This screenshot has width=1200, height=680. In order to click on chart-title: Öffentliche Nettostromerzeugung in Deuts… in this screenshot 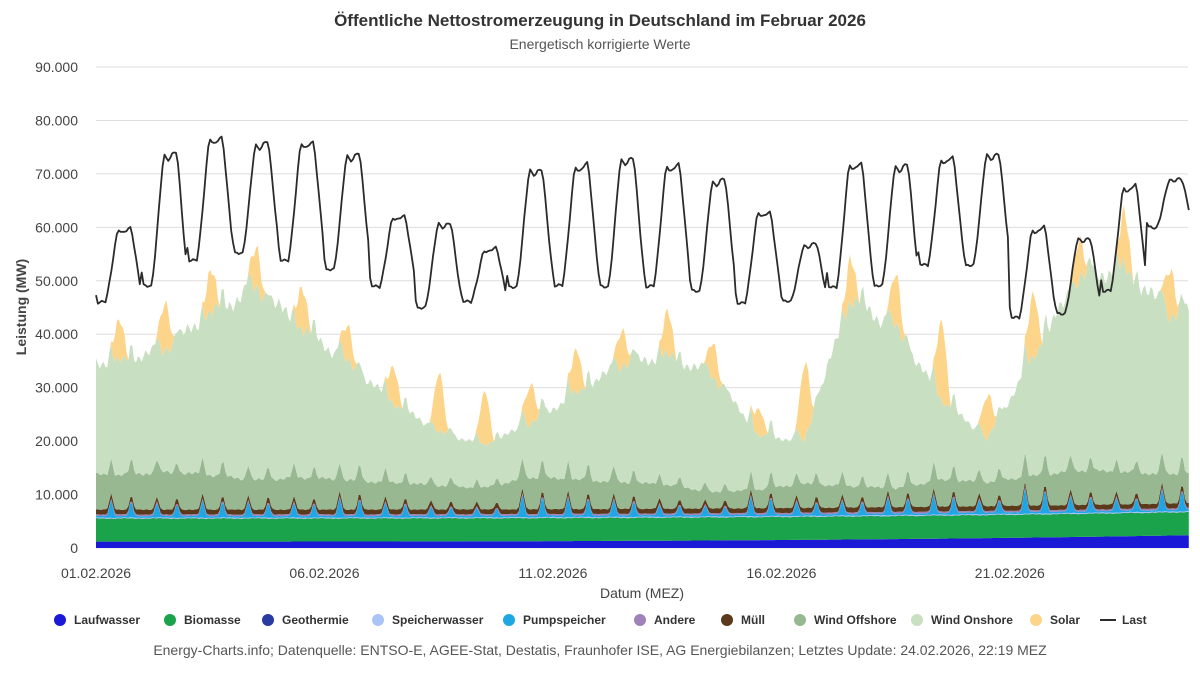, I will do `click(600, 20)`.